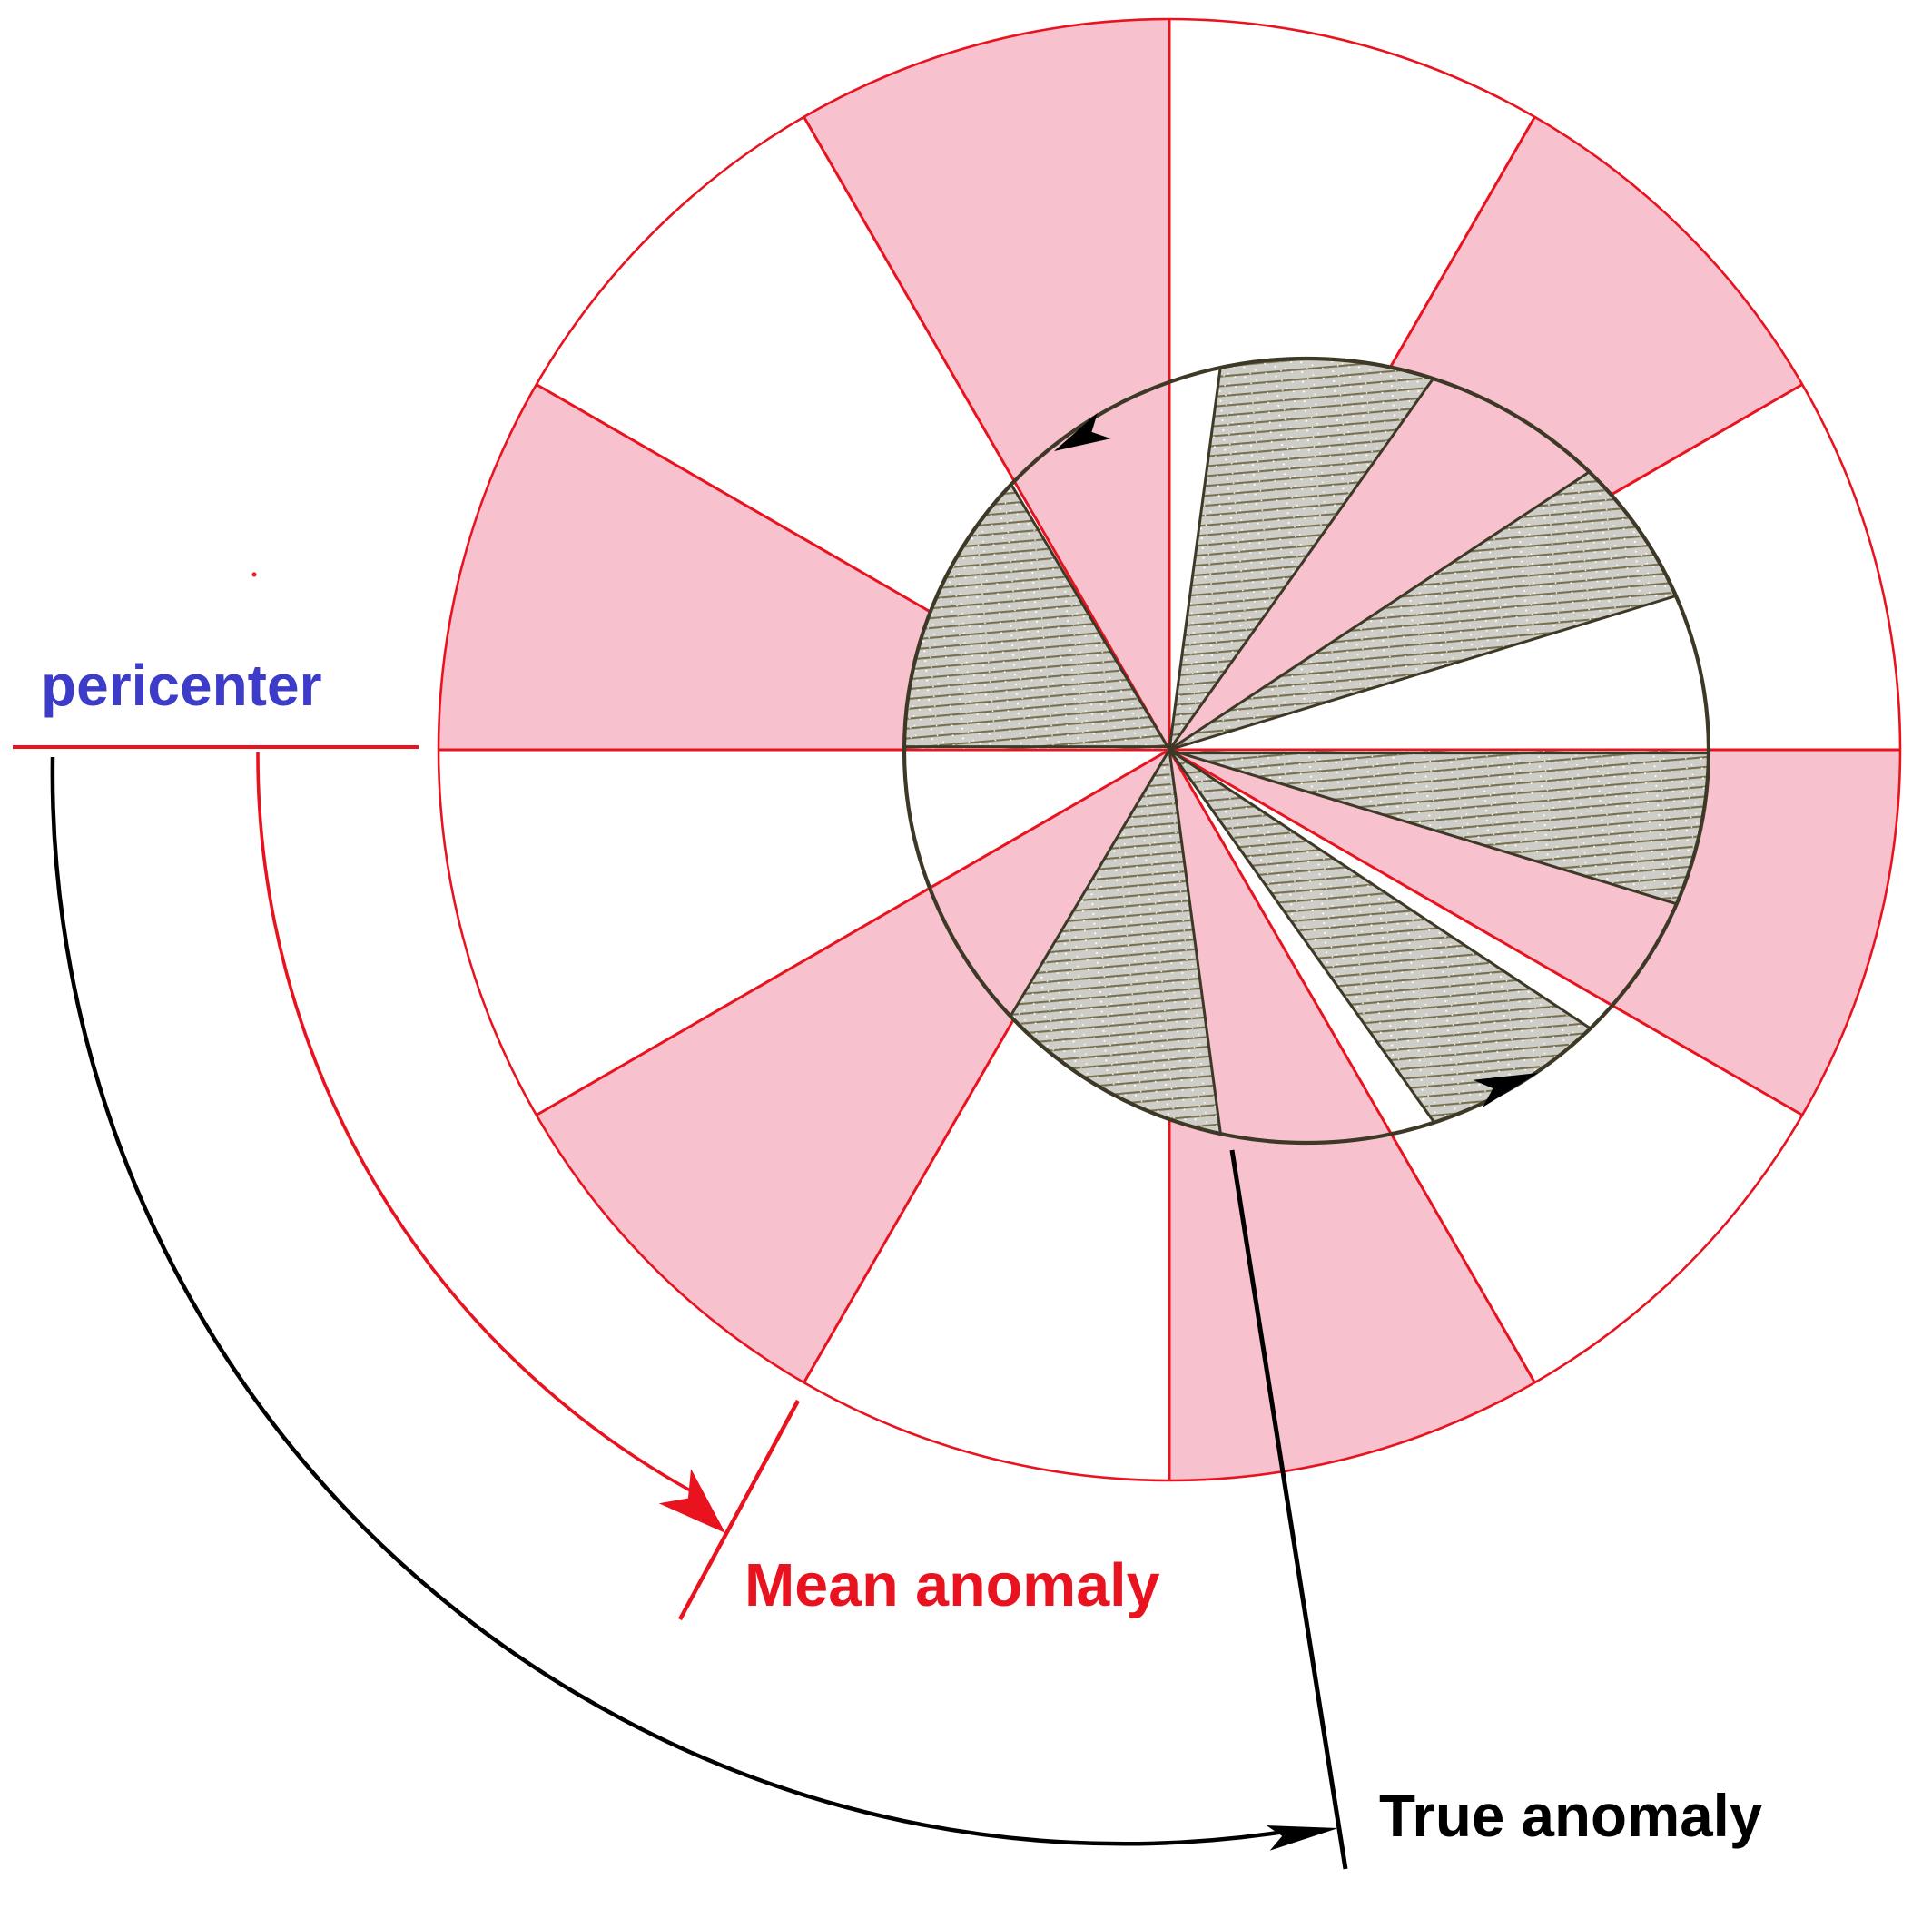 The width and height of the screenshot is (1932, 1918). I want to click on svg-text: Mean anomaly, so click(952, 1585).